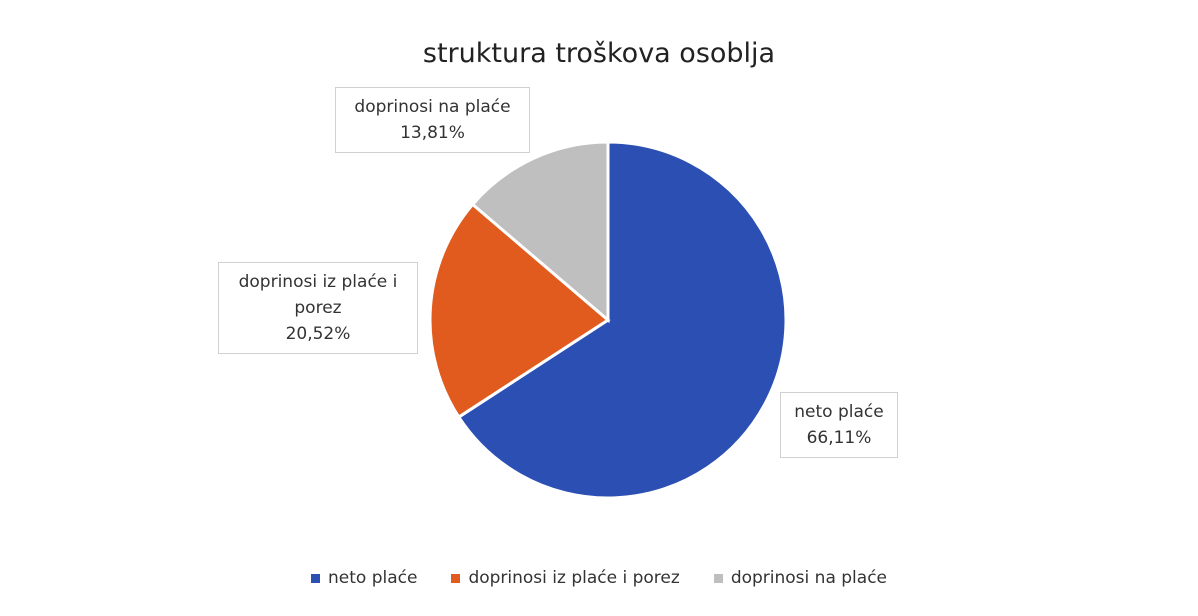  What do you see at coordinates (318, 295) in the screenshot?
I see `data-label-category: doprinosi iz plaće i porez` at bounding box center [318, 295].